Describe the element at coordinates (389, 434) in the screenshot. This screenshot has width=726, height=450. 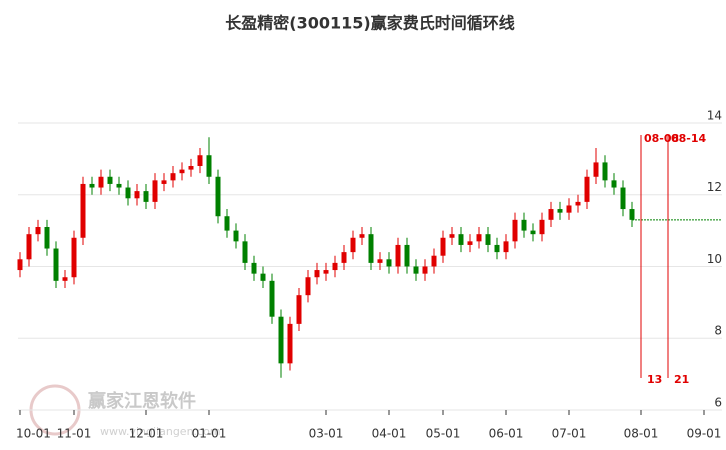
I see `x-tick-label: 04-01` at that location.